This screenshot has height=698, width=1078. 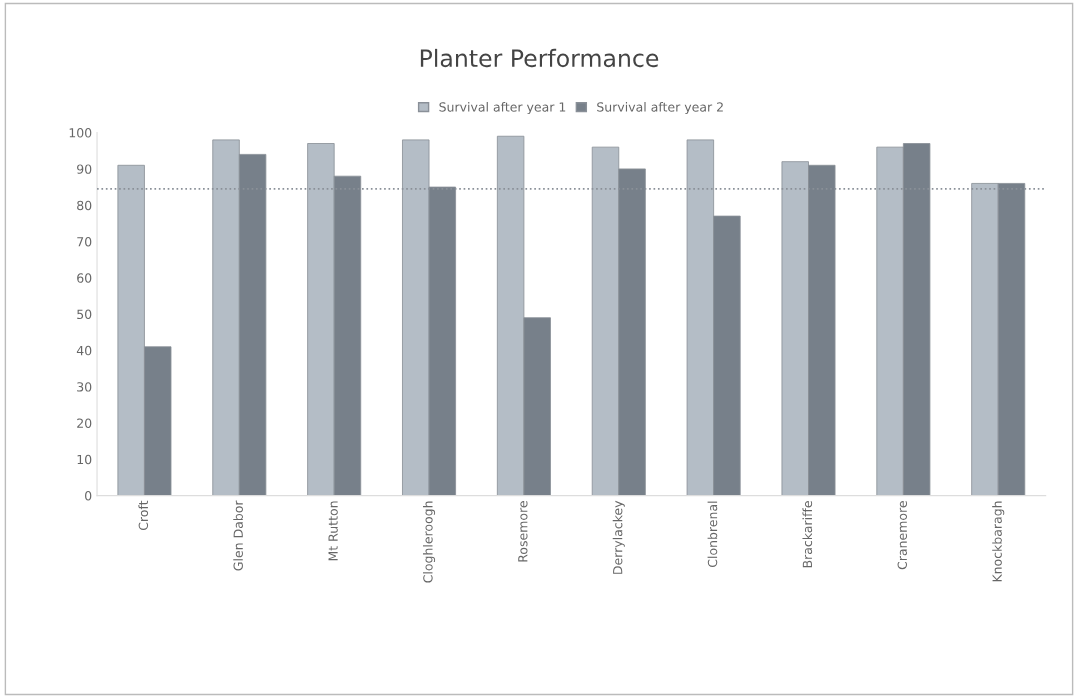 What do you see at coordinates (80, 133) in the screenshot?
I see `y-tick-label: 100` at bounding box center [80, 133].